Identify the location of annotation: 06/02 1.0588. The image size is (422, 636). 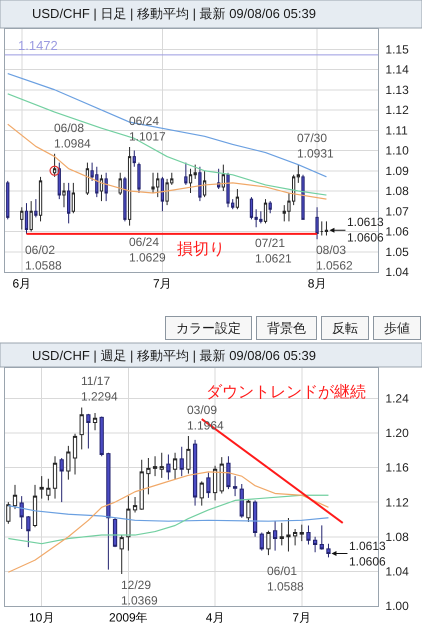
(43, 258).